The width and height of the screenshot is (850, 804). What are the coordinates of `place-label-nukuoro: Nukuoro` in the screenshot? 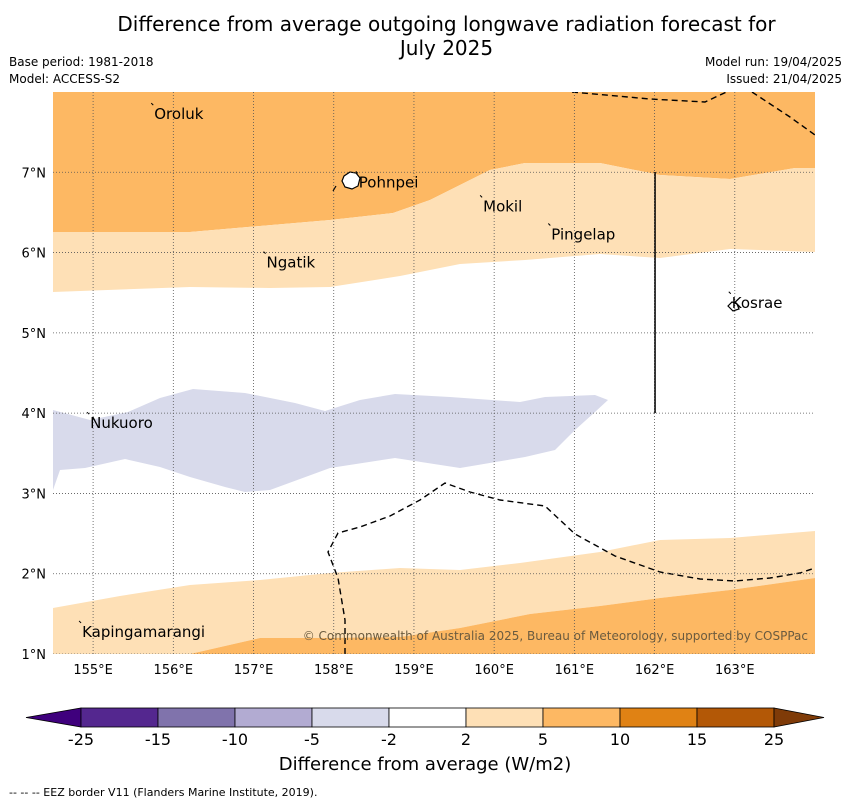 It's located at (121, 423).